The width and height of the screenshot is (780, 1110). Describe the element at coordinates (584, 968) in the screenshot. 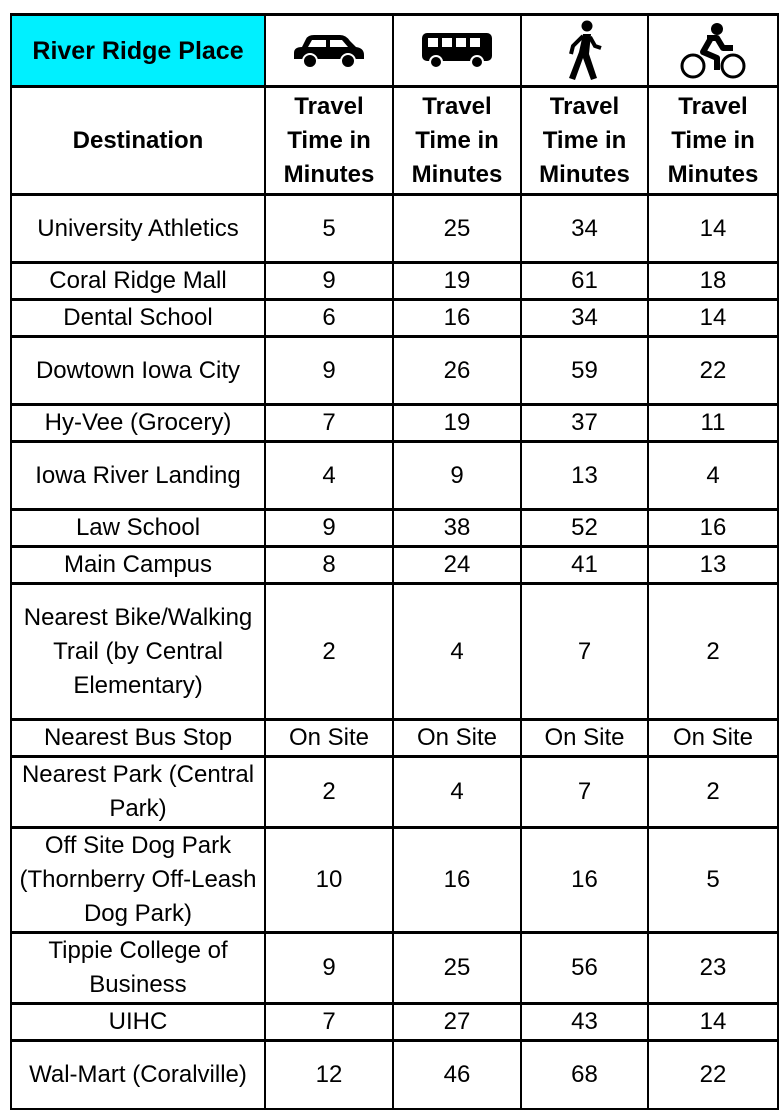

I see `walk-time-cell: 56` at that location.